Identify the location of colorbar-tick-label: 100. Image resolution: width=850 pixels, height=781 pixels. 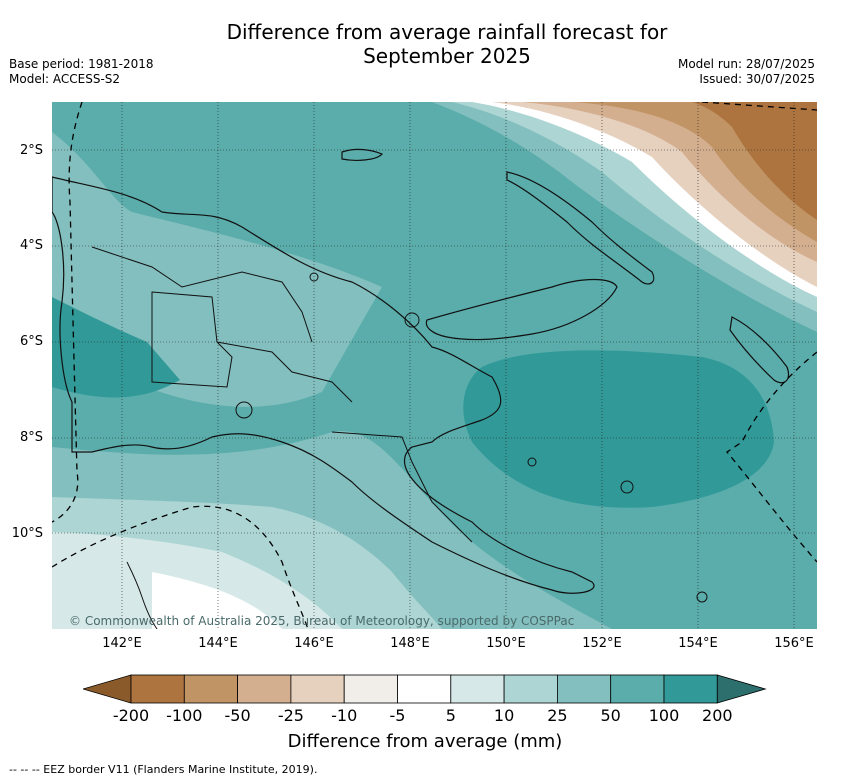
(664, 715).